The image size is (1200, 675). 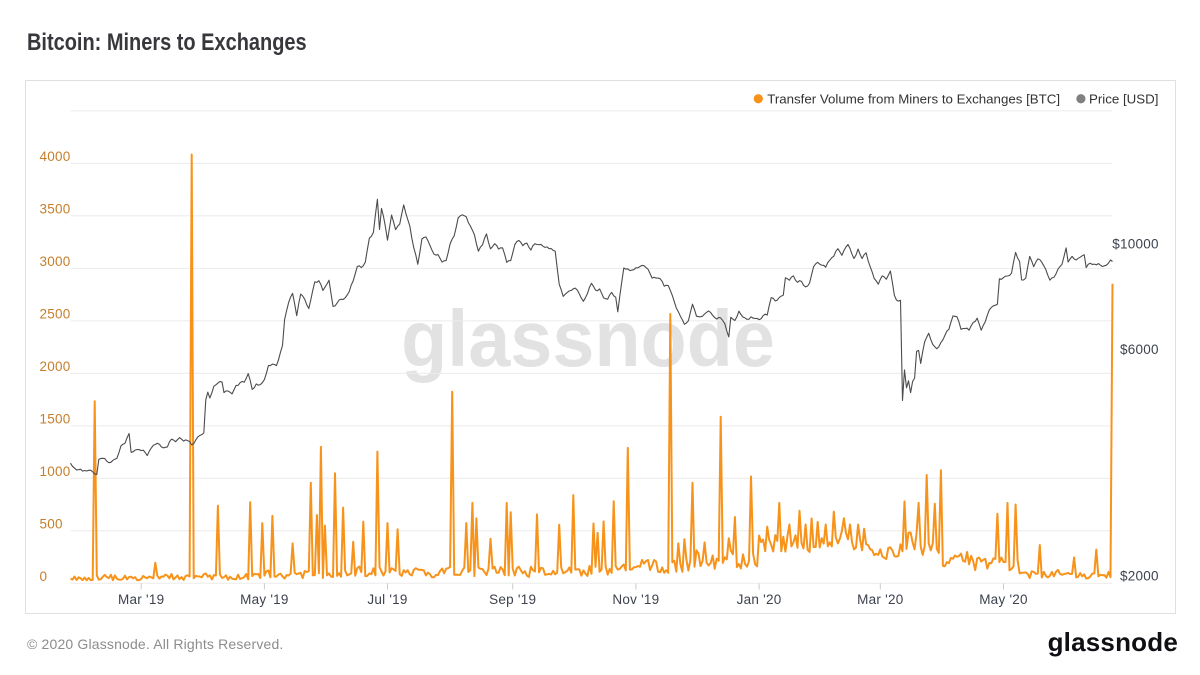 What do you see at coordinates (55, 209) in the screenshot?
I see `svg-text: 3500` at bounding box center [55, 209].